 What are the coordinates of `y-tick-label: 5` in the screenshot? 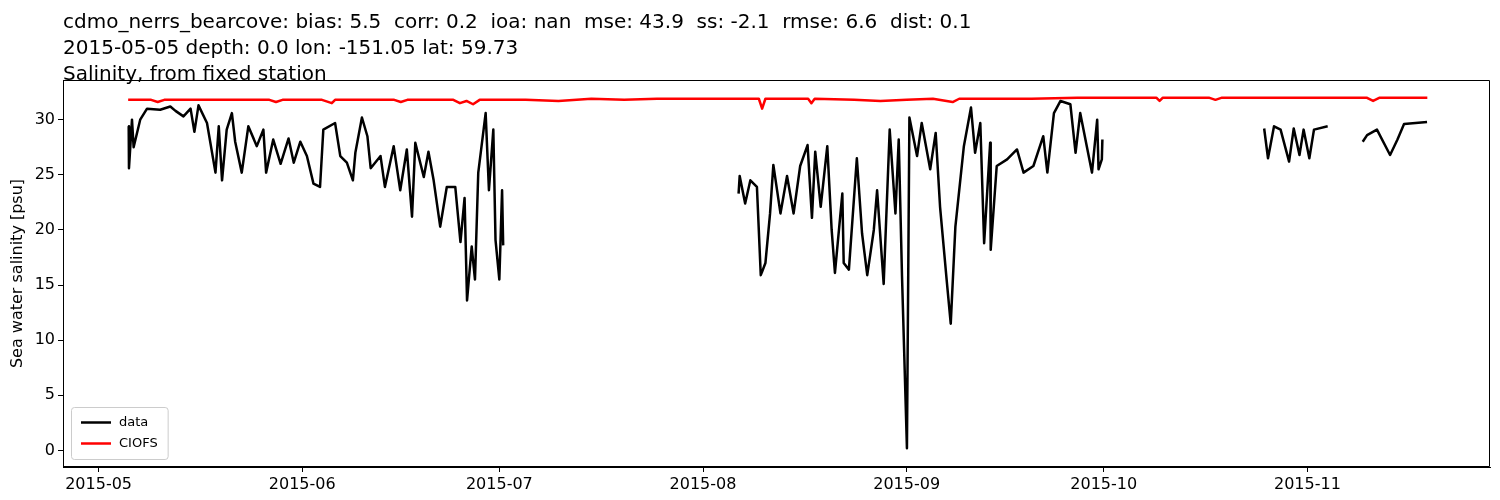 It's located at (49, 394).